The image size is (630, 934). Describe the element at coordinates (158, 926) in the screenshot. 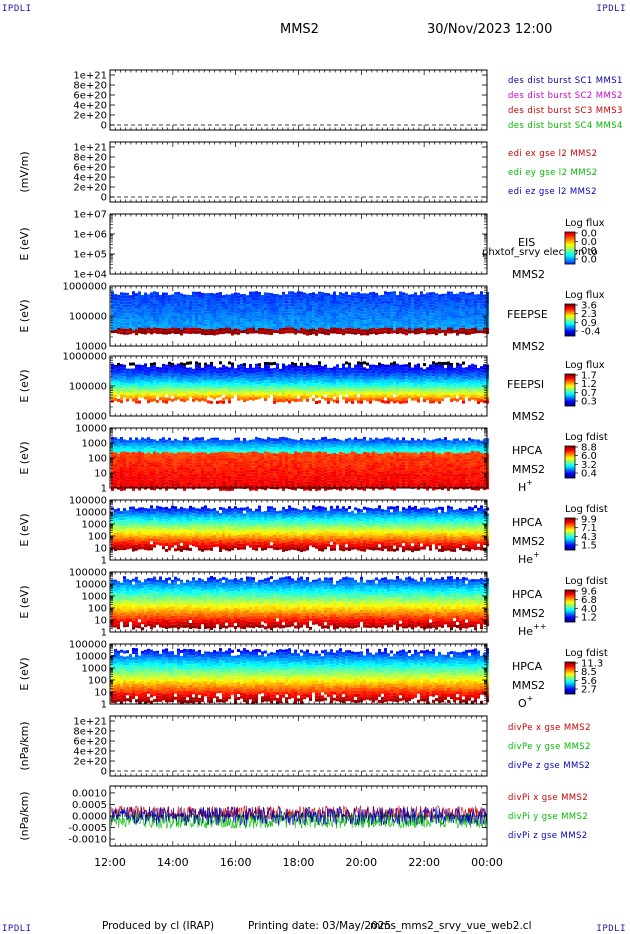

I see `footer-produced: Produced by cl (IRAP)` at that location.